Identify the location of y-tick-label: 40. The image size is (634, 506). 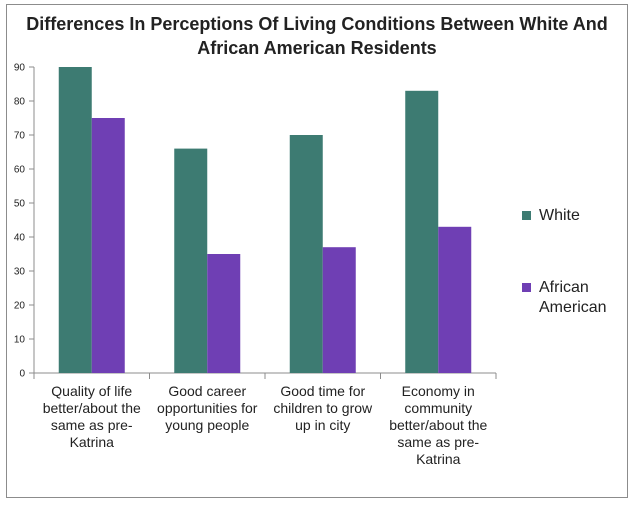
(20, 238).